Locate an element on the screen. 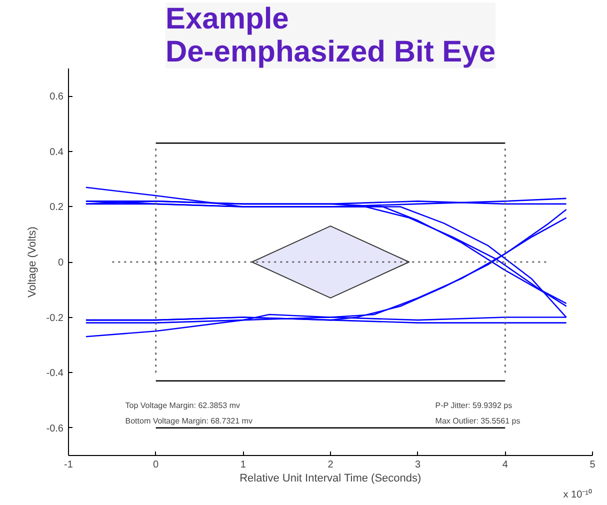 Image resolution: width=607 pixels, height=505 pixels. x-axis-title: Relative Unit Interval Time (Seconds) is located at coordinates (331, 478).